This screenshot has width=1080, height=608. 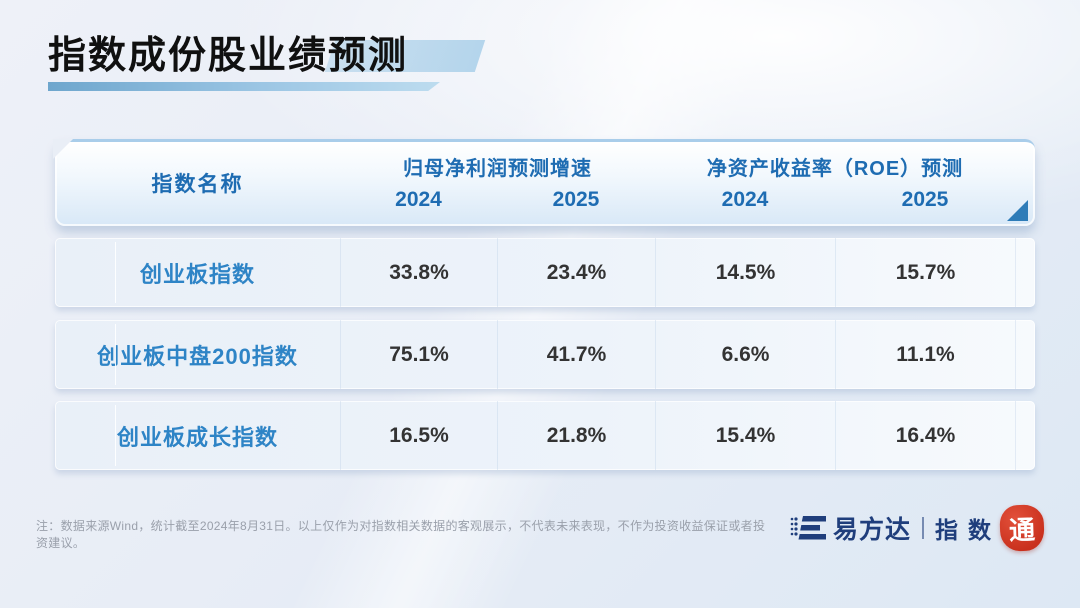 What do you see at coordinates (1017, 210) in the screenshot?
I see `corner-triangle-decoration` at bounding box center [1017, 210].